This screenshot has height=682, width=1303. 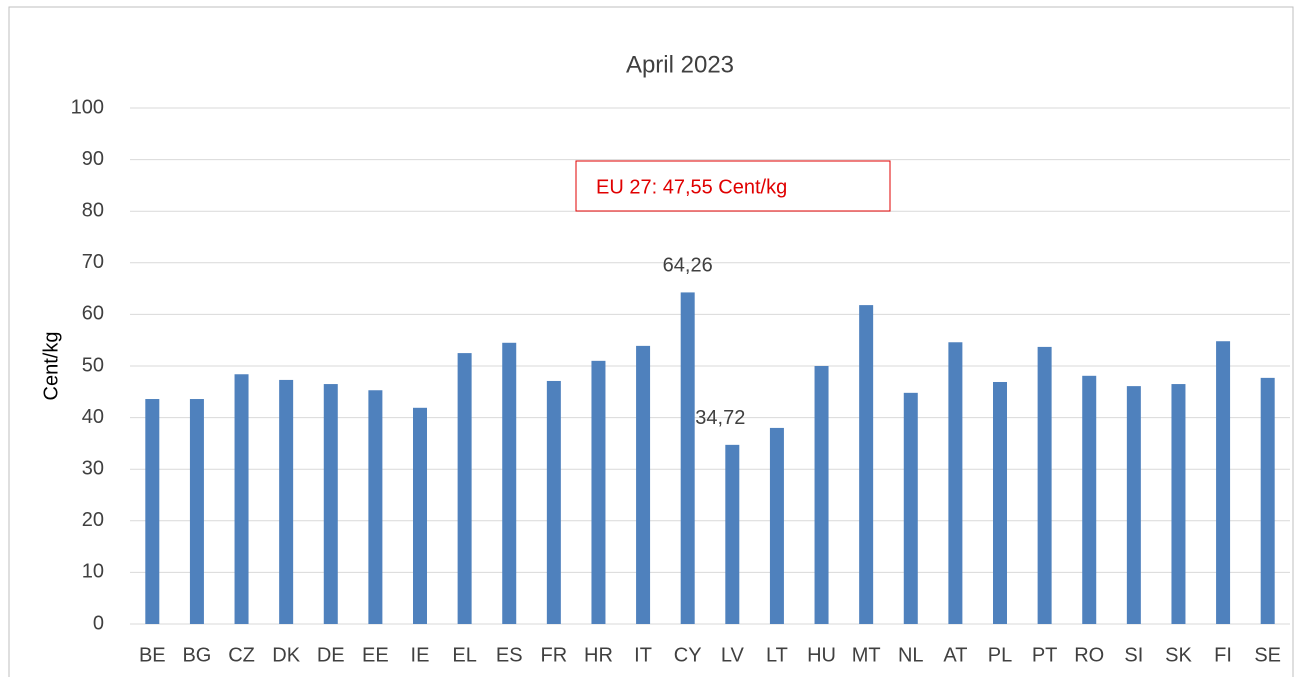 I want to click on x-tick-label: IE, so click(x=420, y=655).